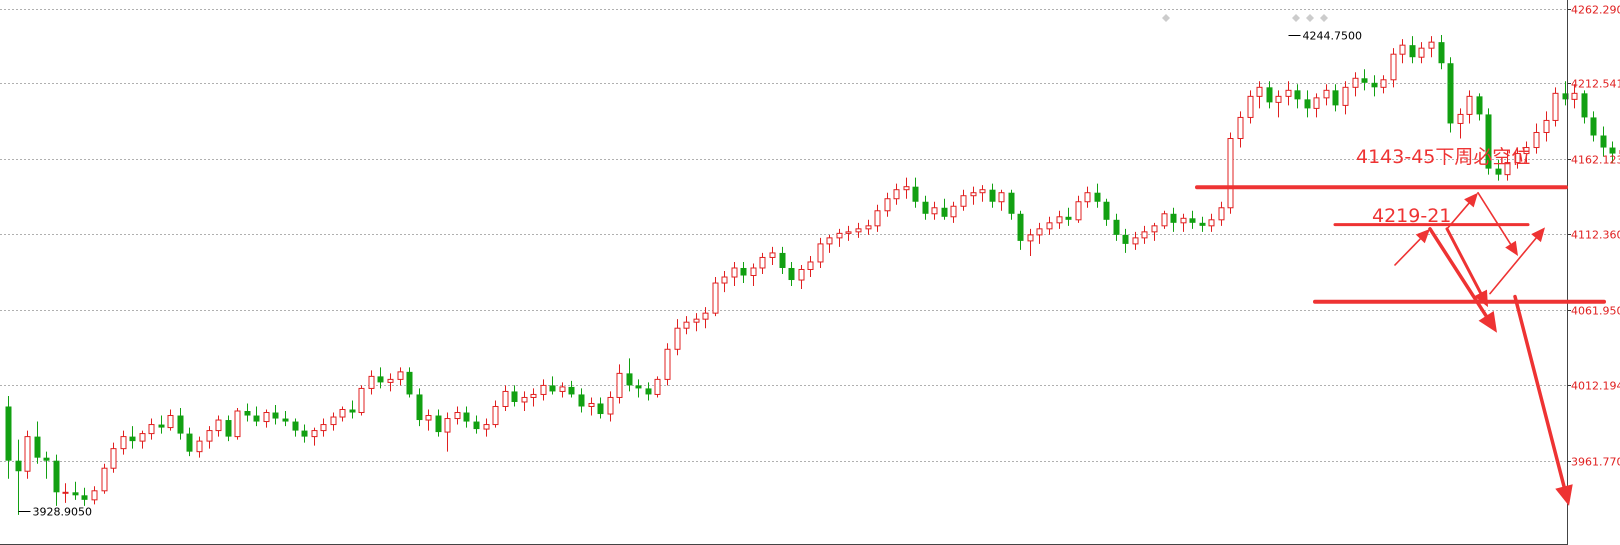  Describe the element at coordinates (1497, 223) in the screenshot. I see `arrow-down-right` at that location.